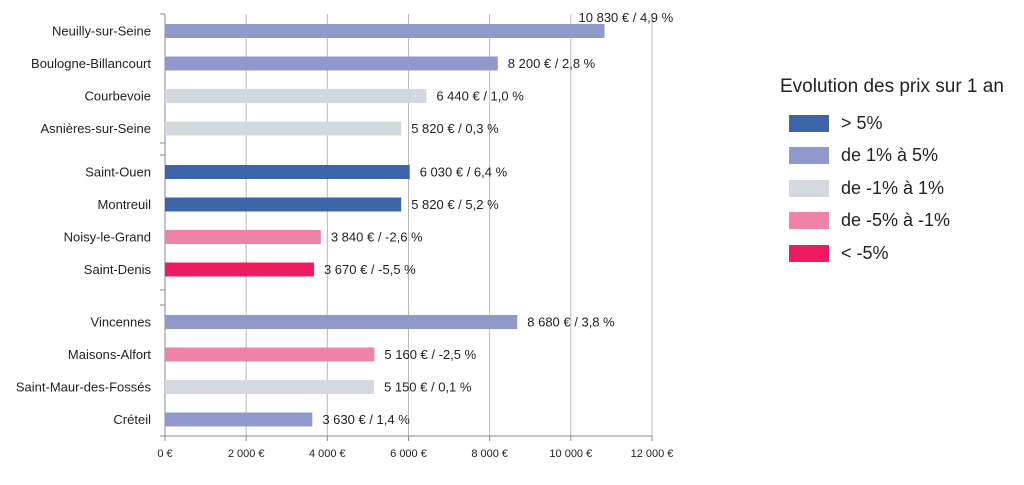 Image resolution: width=1024 pixels, height=485 pixels. Describe the element at coordinates (408, 454) in the screenshot. I see `x-tick-label: 6 000 €` at that location.